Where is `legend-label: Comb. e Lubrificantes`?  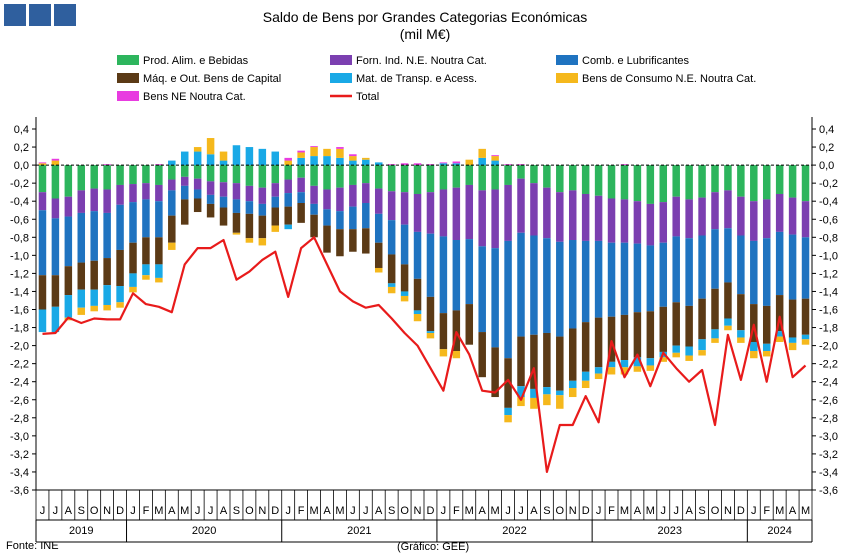
legend-label: Comb. e Lubrificantes is located at coordinates (635, 61).